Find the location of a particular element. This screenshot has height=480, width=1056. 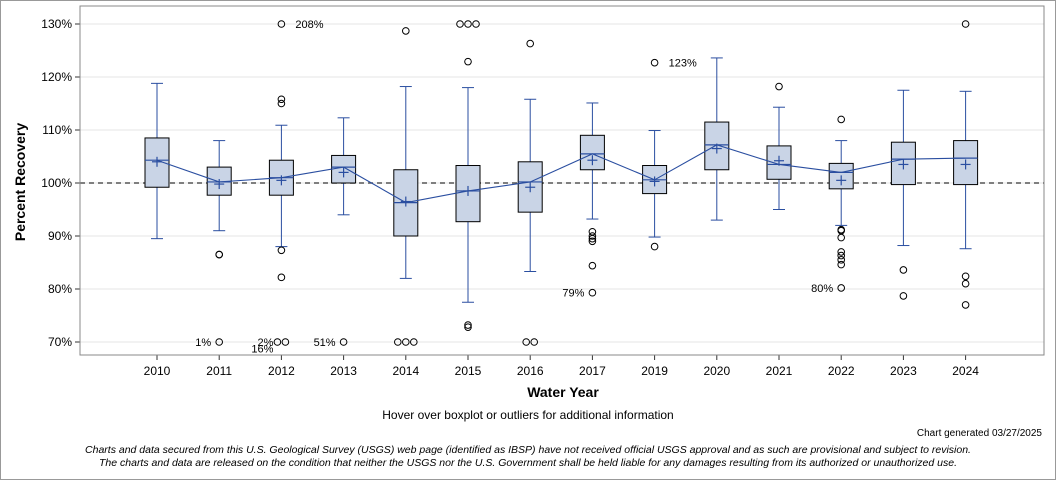

box-2013 is located at coordinates (344, 231).